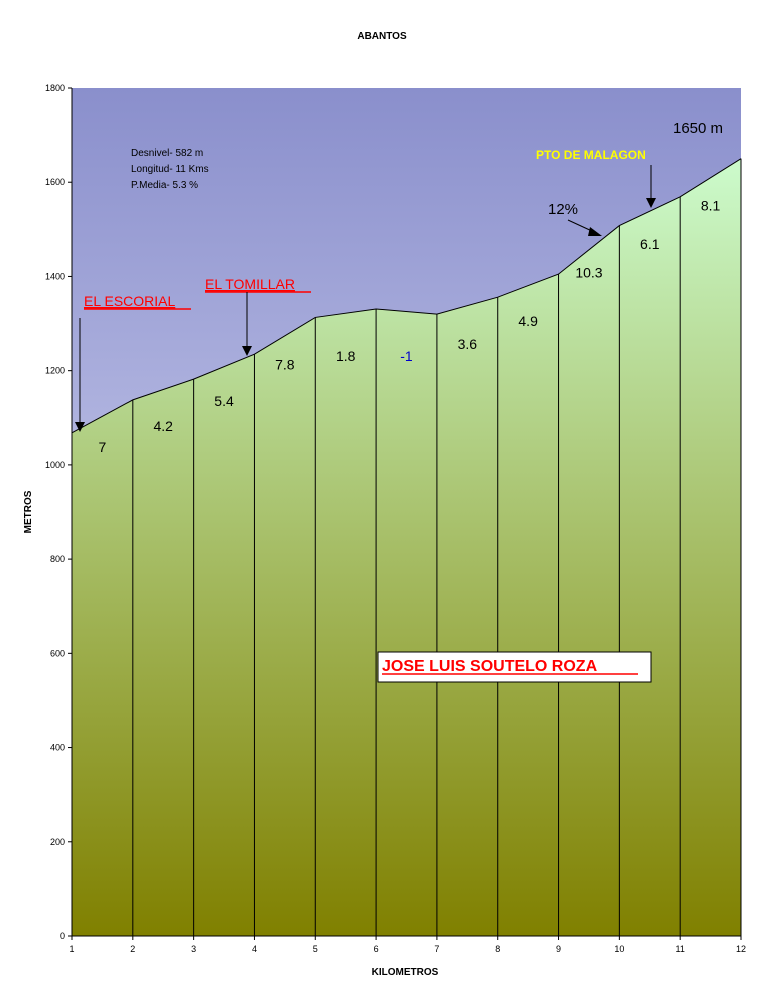  Describe the element at coordinates (591, 155) in the screenshot. I see `pass-name-label: PTO DE MALAGON` at that location.